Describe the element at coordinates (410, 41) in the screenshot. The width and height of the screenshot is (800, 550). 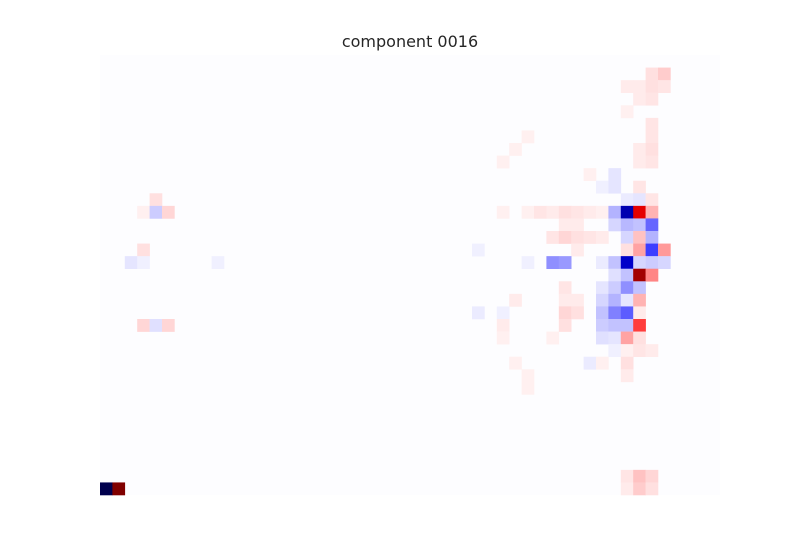
I see `chart-title: component 0016` at that location.